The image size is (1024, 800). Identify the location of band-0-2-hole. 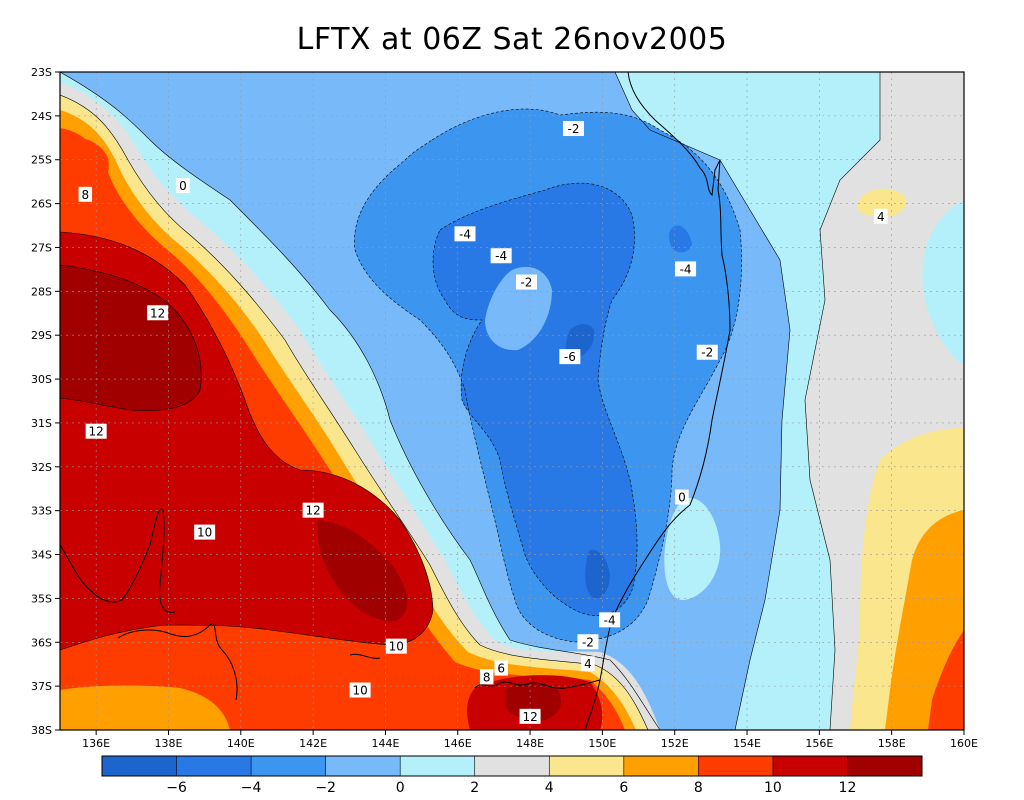
(692, 549).